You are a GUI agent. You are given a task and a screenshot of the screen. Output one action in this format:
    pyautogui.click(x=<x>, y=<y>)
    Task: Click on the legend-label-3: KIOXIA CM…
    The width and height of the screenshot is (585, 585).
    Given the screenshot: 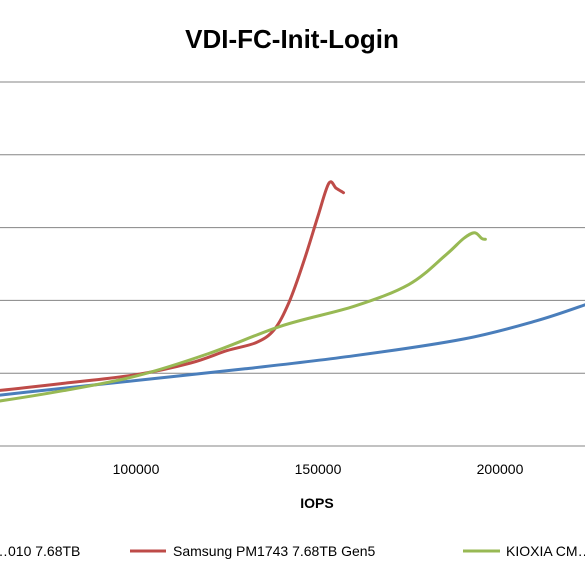 What is the action you would take?
    pyautogui.click(x=545, y=551)
    